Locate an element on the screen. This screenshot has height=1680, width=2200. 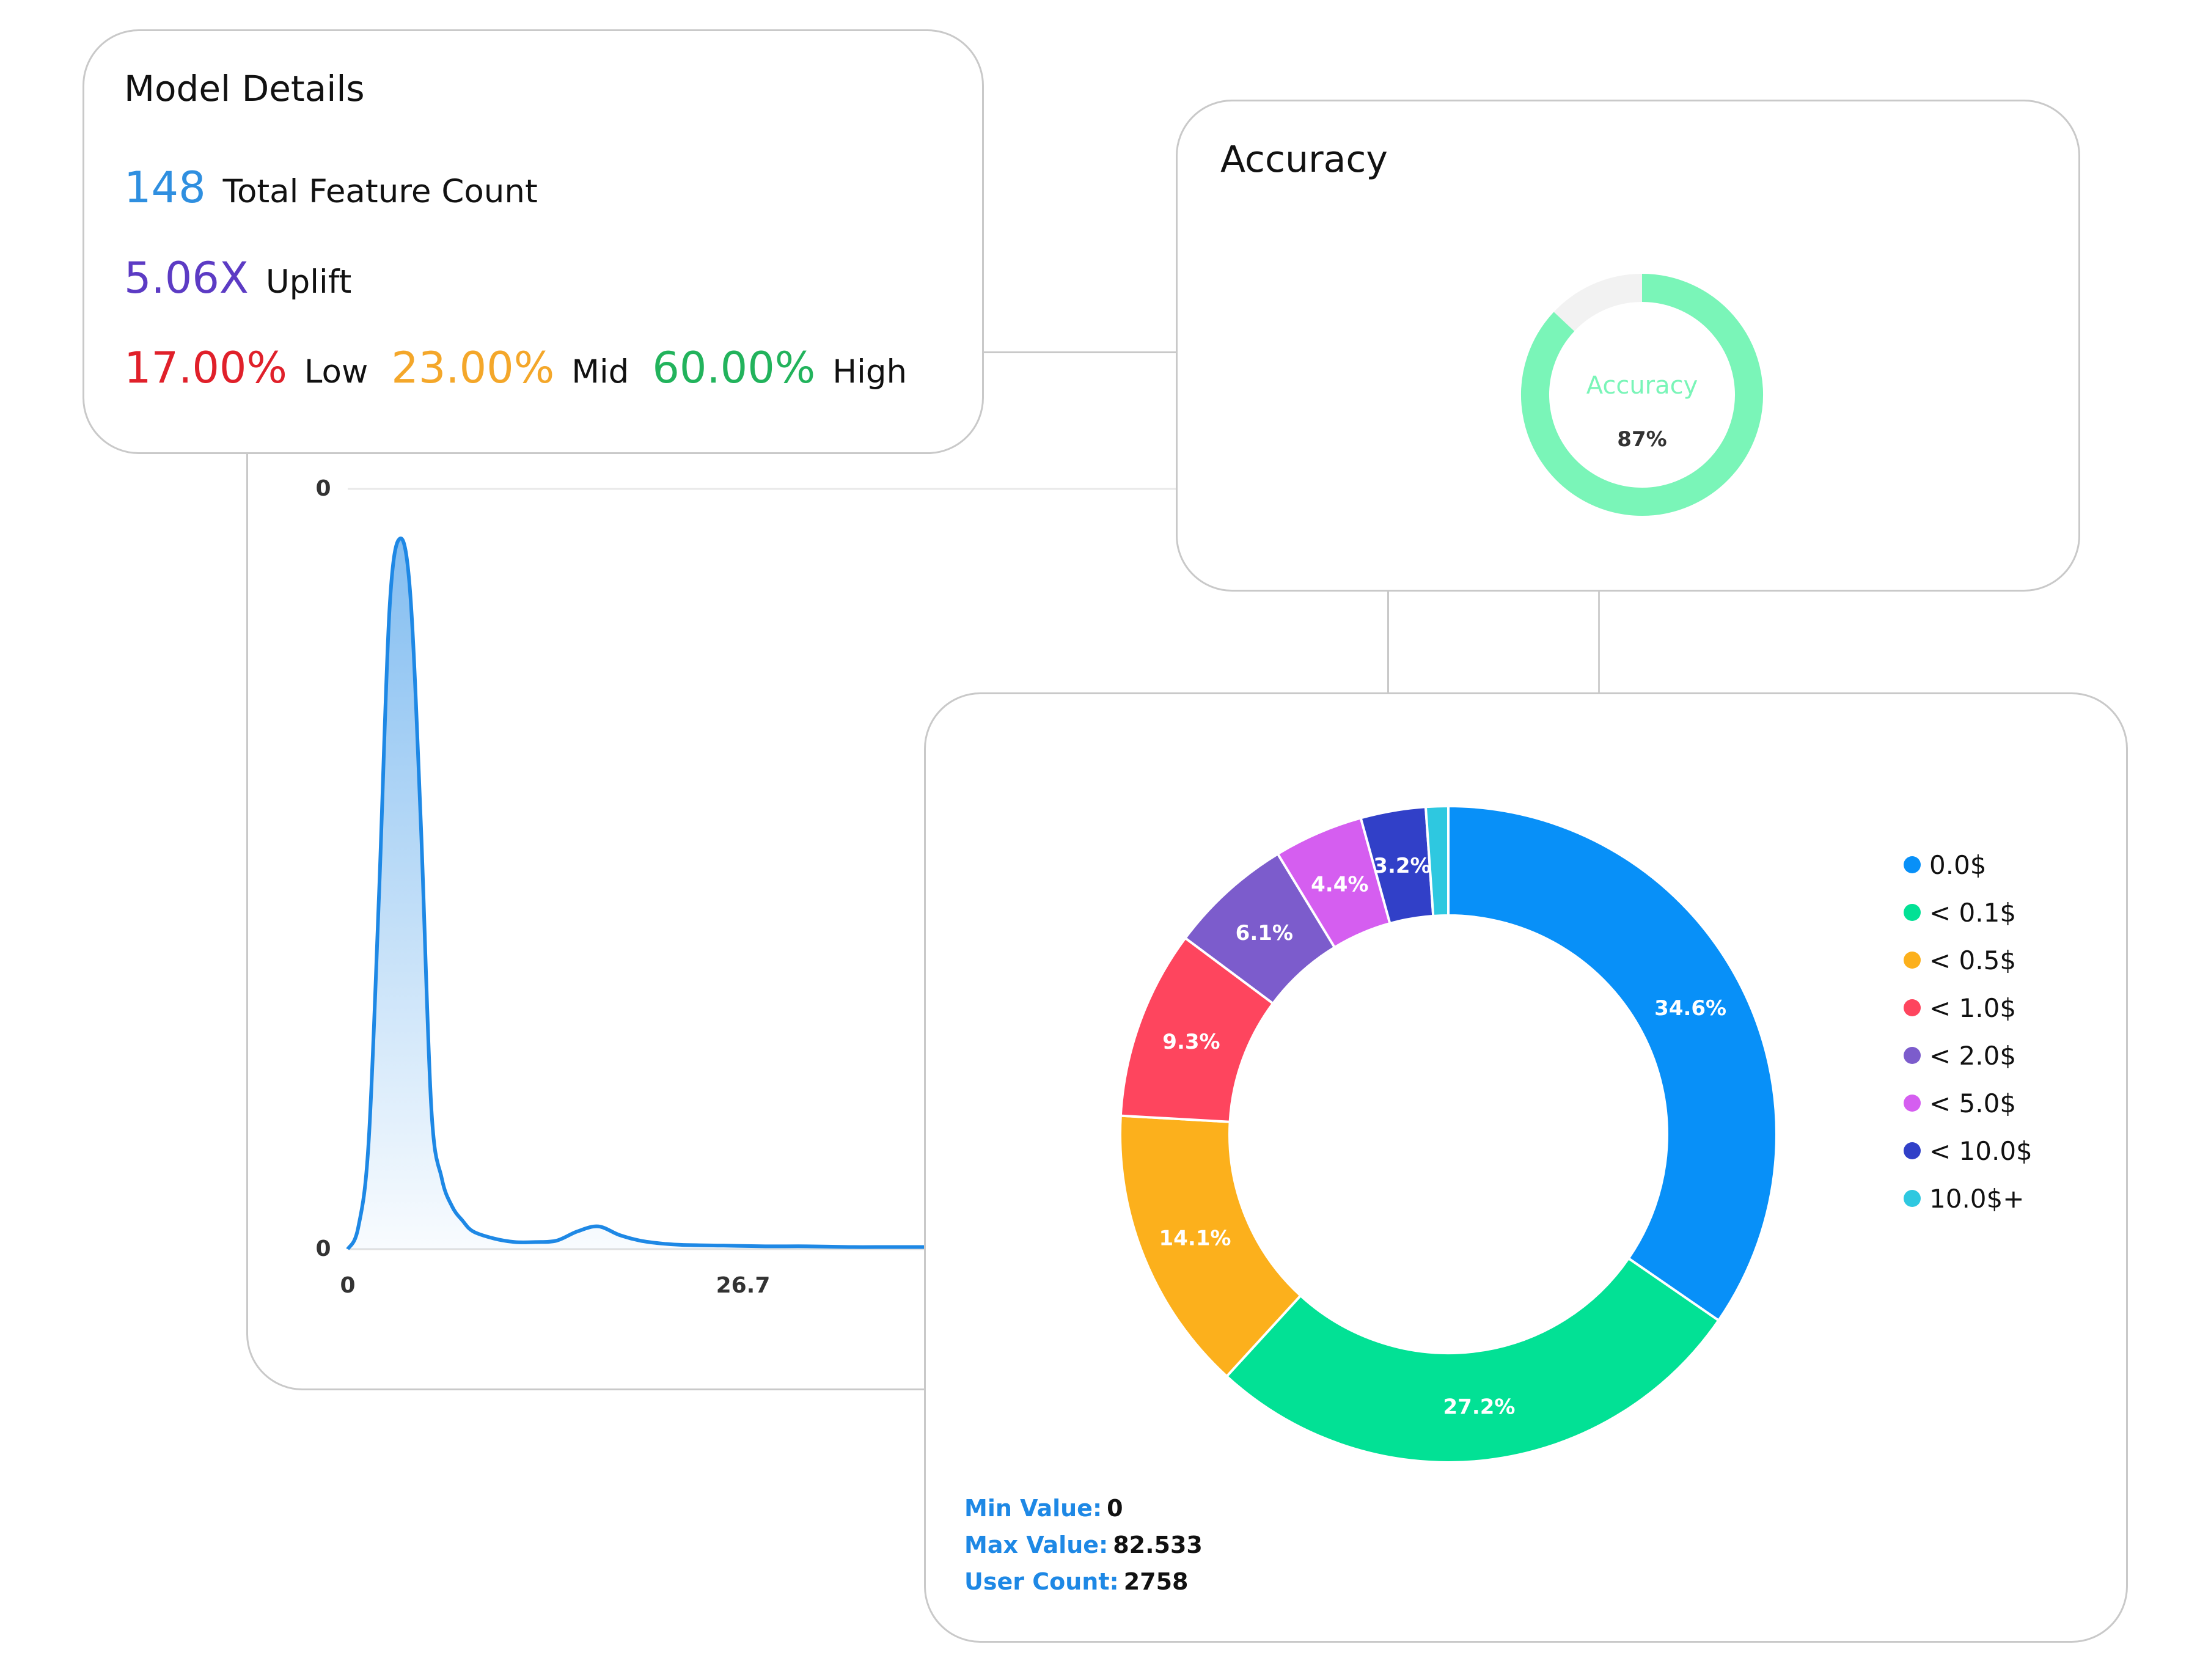
accuracy-card: Accuracy Accuracy 87% is located at coordinates (1628, 346).